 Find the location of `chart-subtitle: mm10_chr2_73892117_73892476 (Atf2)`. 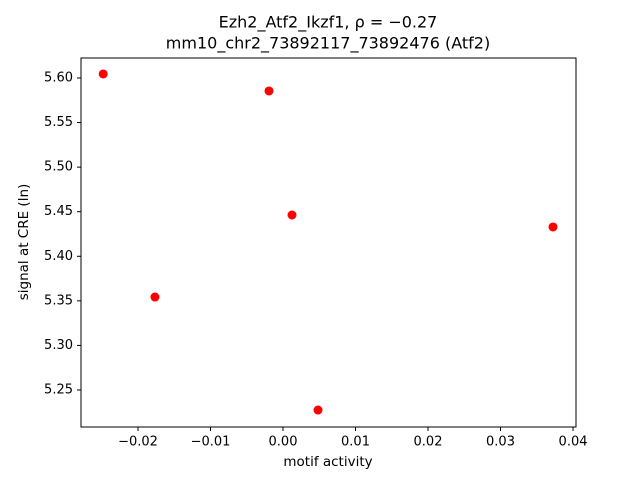

chart-subtitle: mm10_chr2_73892117_73892476 (Atf2) is located at coordinates (328, 44).